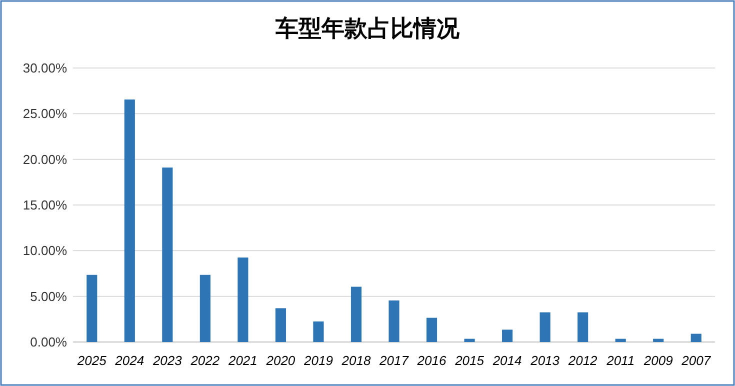  What do you see at coordinates (45, 68) in the screenshot?
I see `y-tick-label: 30.00%` at bounding box center [45, 68].